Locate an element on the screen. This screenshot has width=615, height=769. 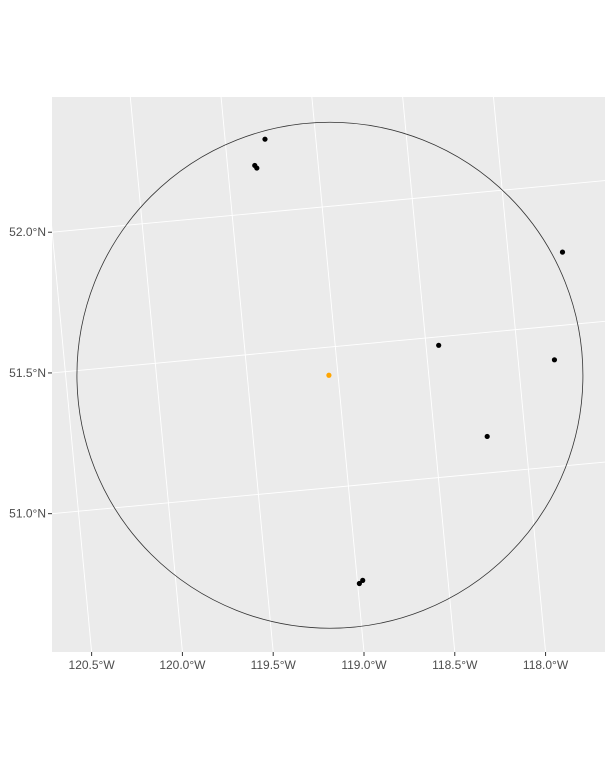
x-tick-label: 120.5°W is located at coordinates (92, 665).